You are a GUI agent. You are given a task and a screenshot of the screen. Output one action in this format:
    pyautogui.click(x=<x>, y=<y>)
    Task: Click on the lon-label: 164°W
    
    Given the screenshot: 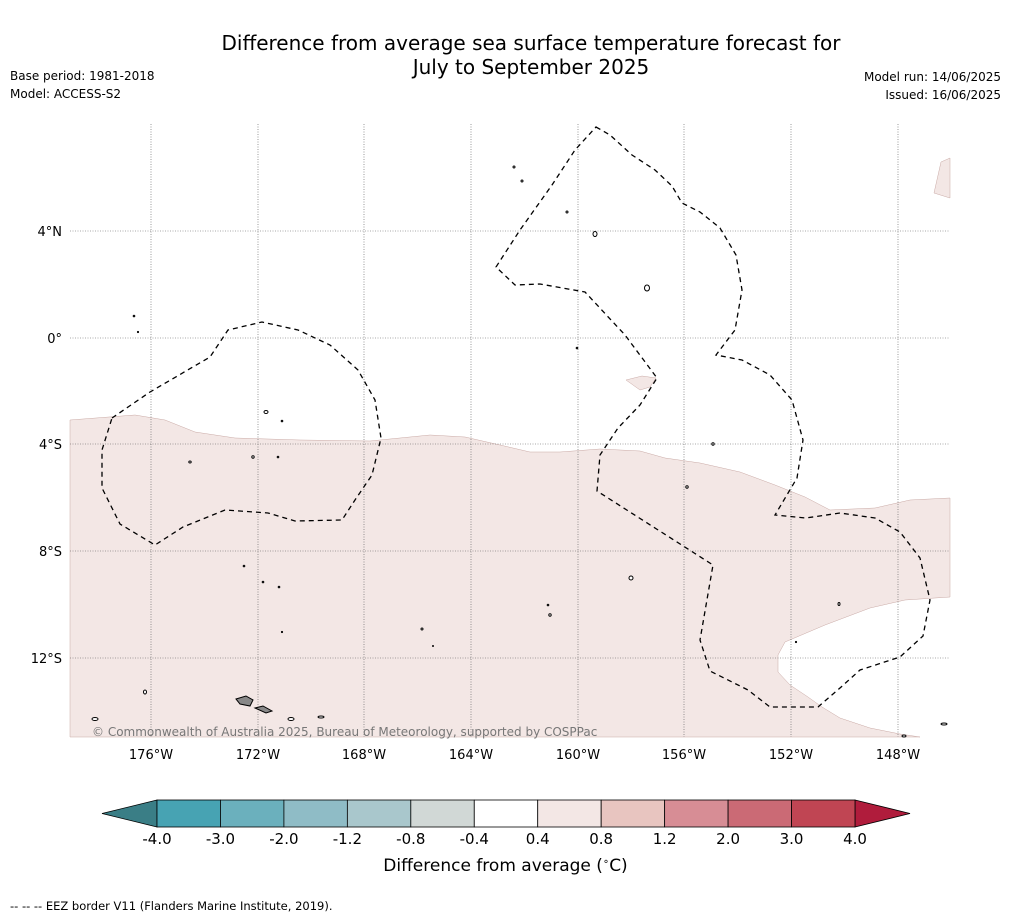 What is the action you would take?
    pyautogui.click(x=471, y=755)
    